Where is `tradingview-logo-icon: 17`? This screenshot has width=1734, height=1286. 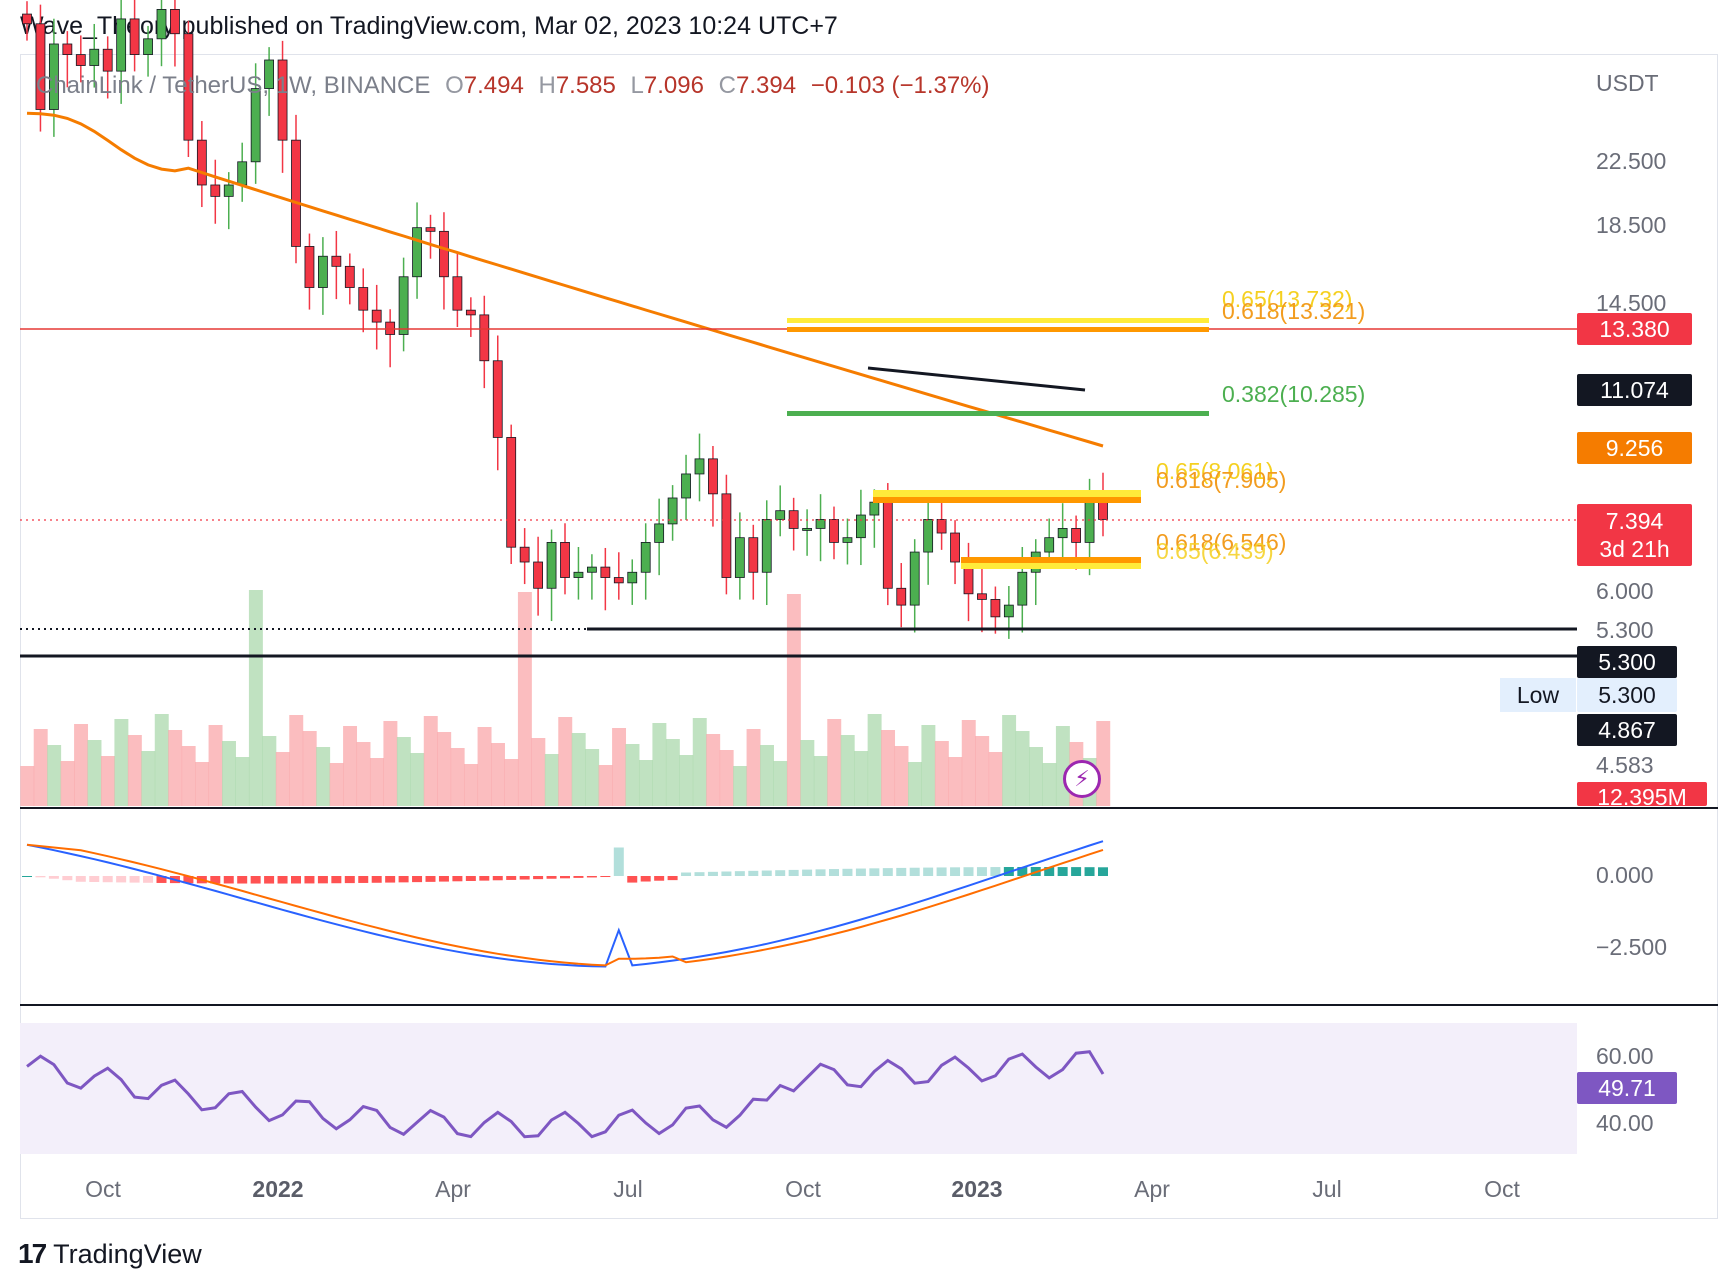
tradingview-logo-icon: 17 is located at coordinates (32, 1253).